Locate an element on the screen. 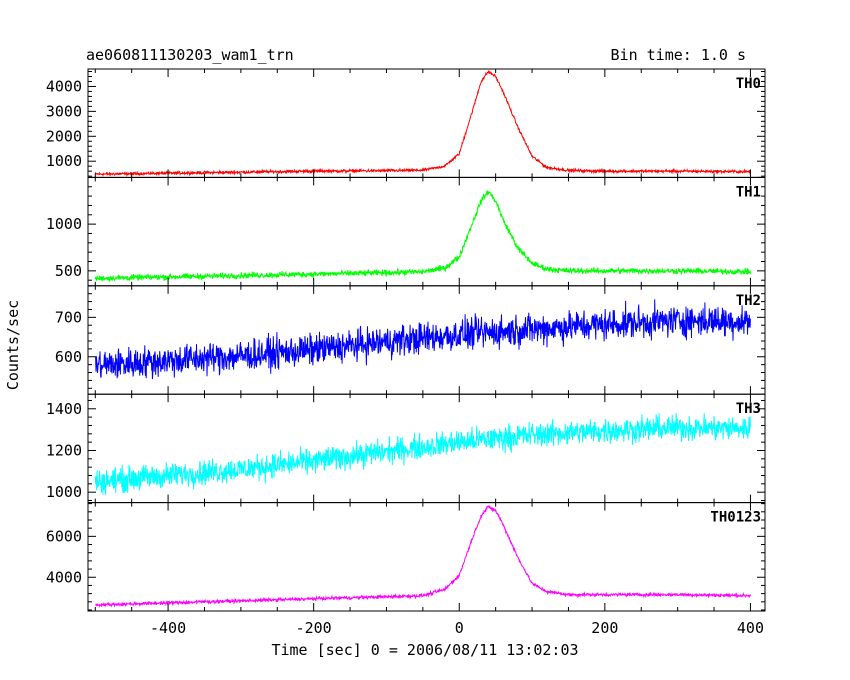 This screenshot has height=680, width=850. x-tick-label: 0 is located at coordinates (459, 628).